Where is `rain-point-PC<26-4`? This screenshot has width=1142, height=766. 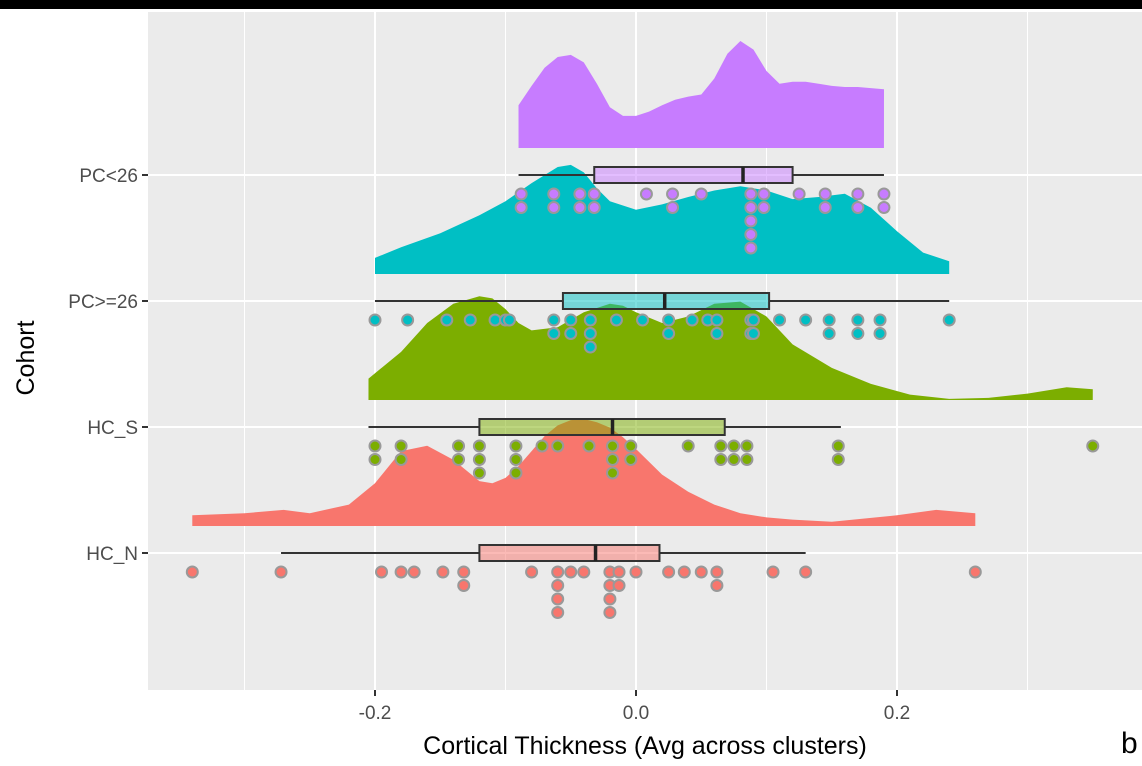
rain-point-PC<26-4 is located at coordinates (580, 194).